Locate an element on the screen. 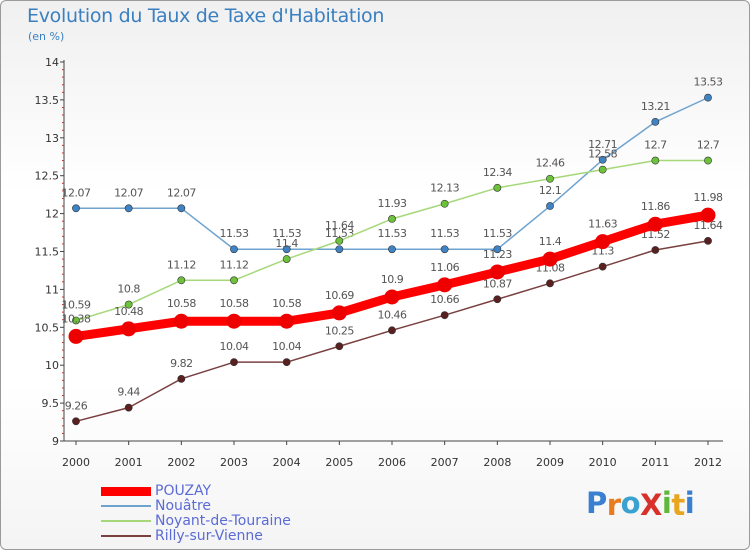 This screenshot has width=750, height=550. data-label: 12.46 is located at coordinates (550, 163).